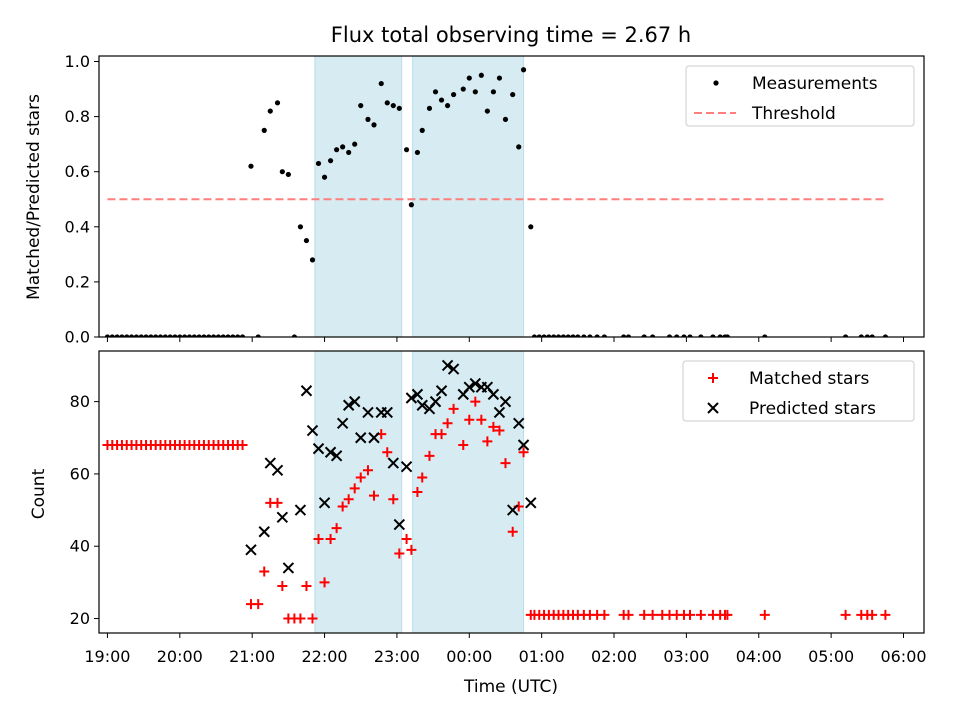  I want to click on x-tick-label: 03:00, so click(686, 656).